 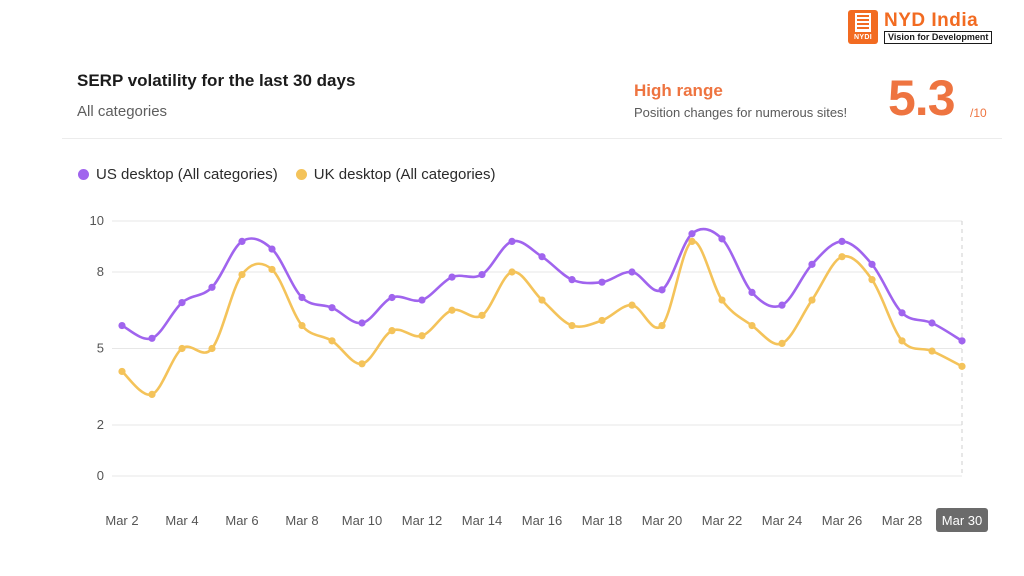 What do you see at coordinates (301, 174) in the screenshot?
I see `legend-swatch-uk` at bounding box center [301, 174].